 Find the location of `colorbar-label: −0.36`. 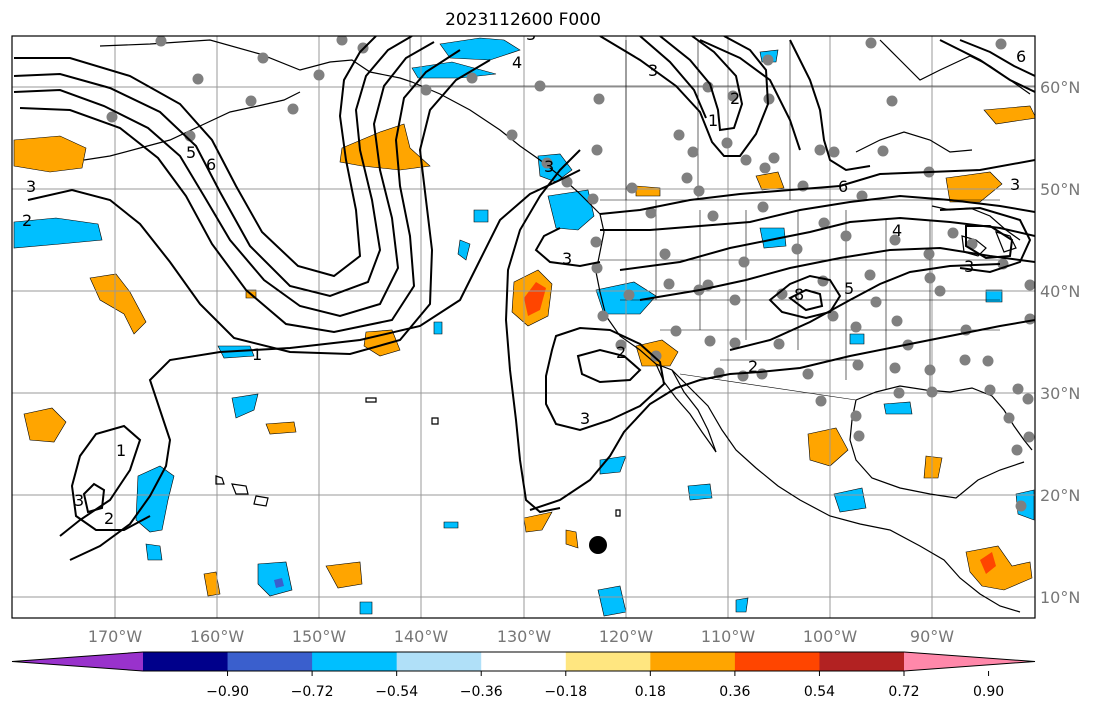

colorbar-label: −0.36 is located at coordinates (481, 692).